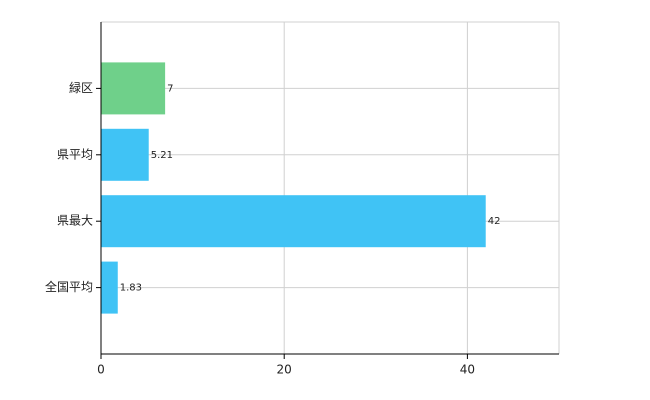  What do you see at coordinates (75, 221) in the screenshot?
I see `y-tick-label: 県最大` at bounding box center [75, 221].